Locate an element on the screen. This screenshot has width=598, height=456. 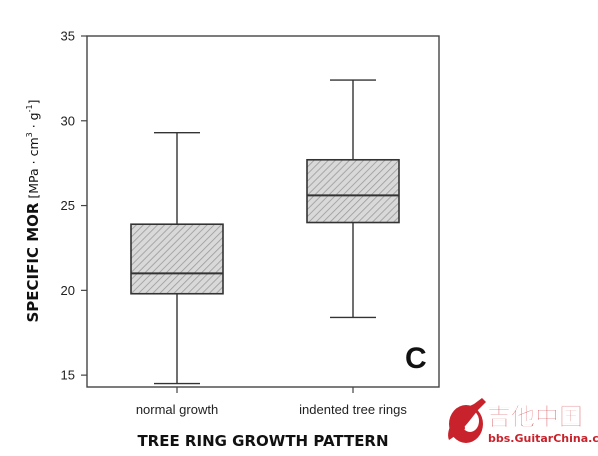
y-tick-label: 20 is located at coordinates (68, 290).